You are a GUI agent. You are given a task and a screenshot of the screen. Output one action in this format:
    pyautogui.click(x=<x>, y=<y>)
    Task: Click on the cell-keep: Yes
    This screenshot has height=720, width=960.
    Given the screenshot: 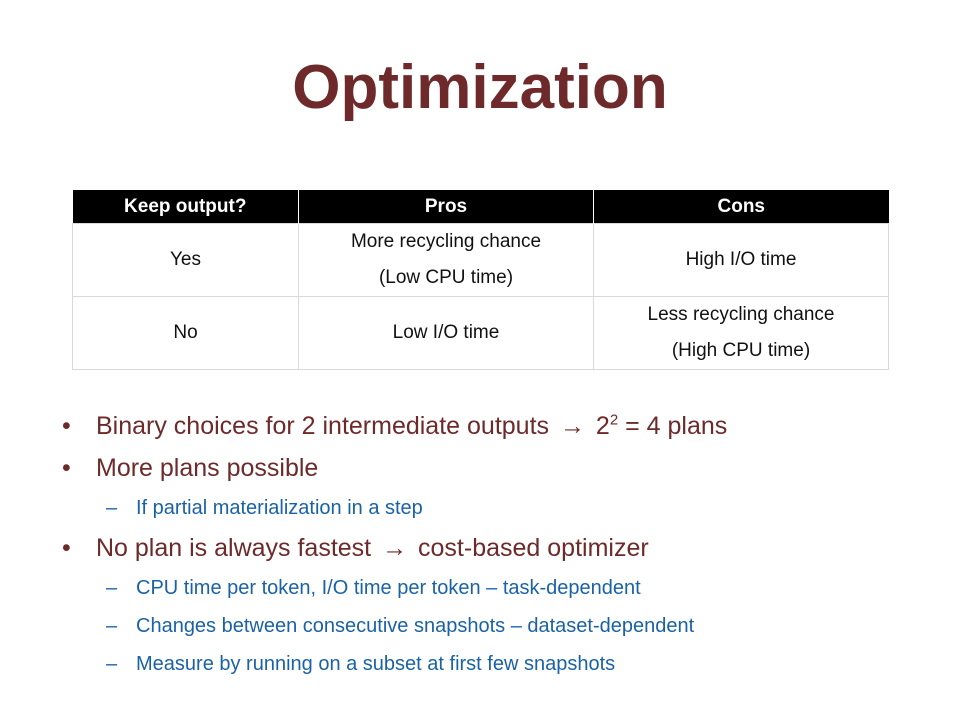 What is the action you would take?
    pyautogui.click(x=185, y=260)
    